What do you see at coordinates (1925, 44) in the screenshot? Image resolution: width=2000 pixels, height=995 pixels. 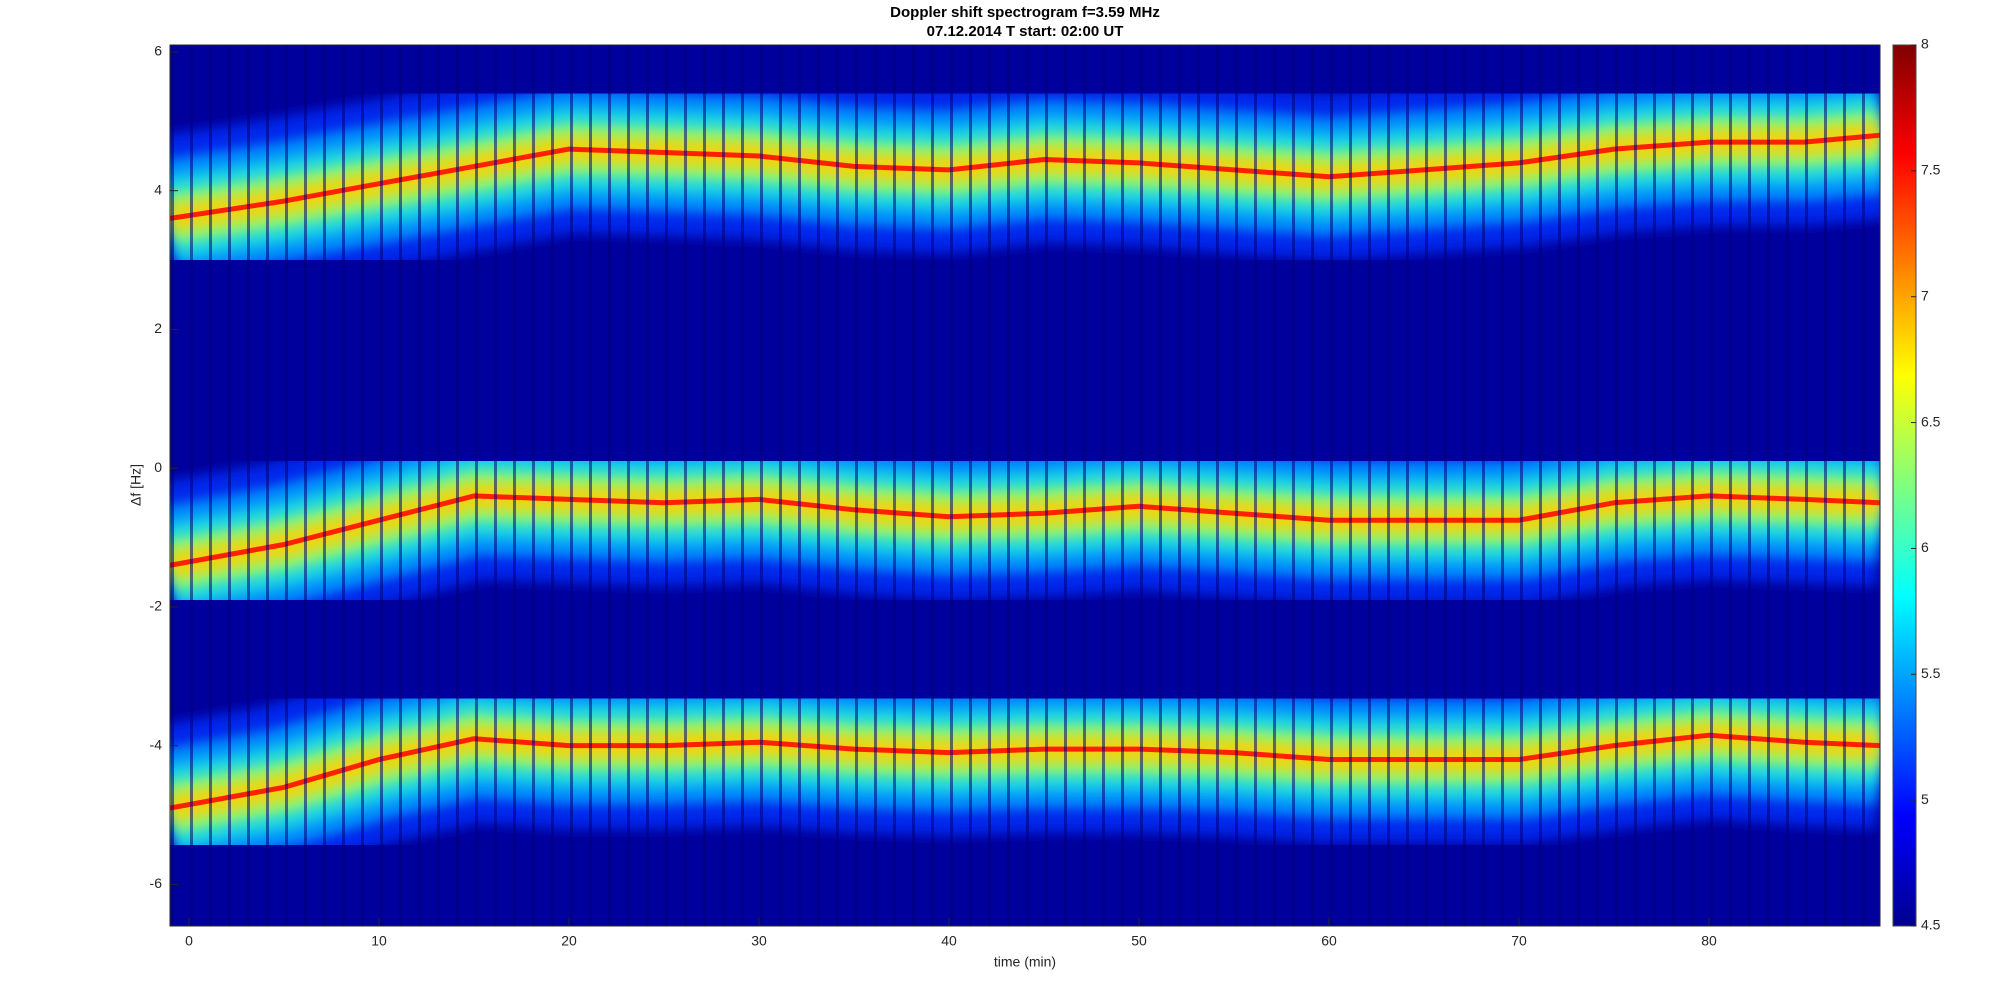 I see `colorbar-tick-label: 8` at bounding box center [1925, 44].